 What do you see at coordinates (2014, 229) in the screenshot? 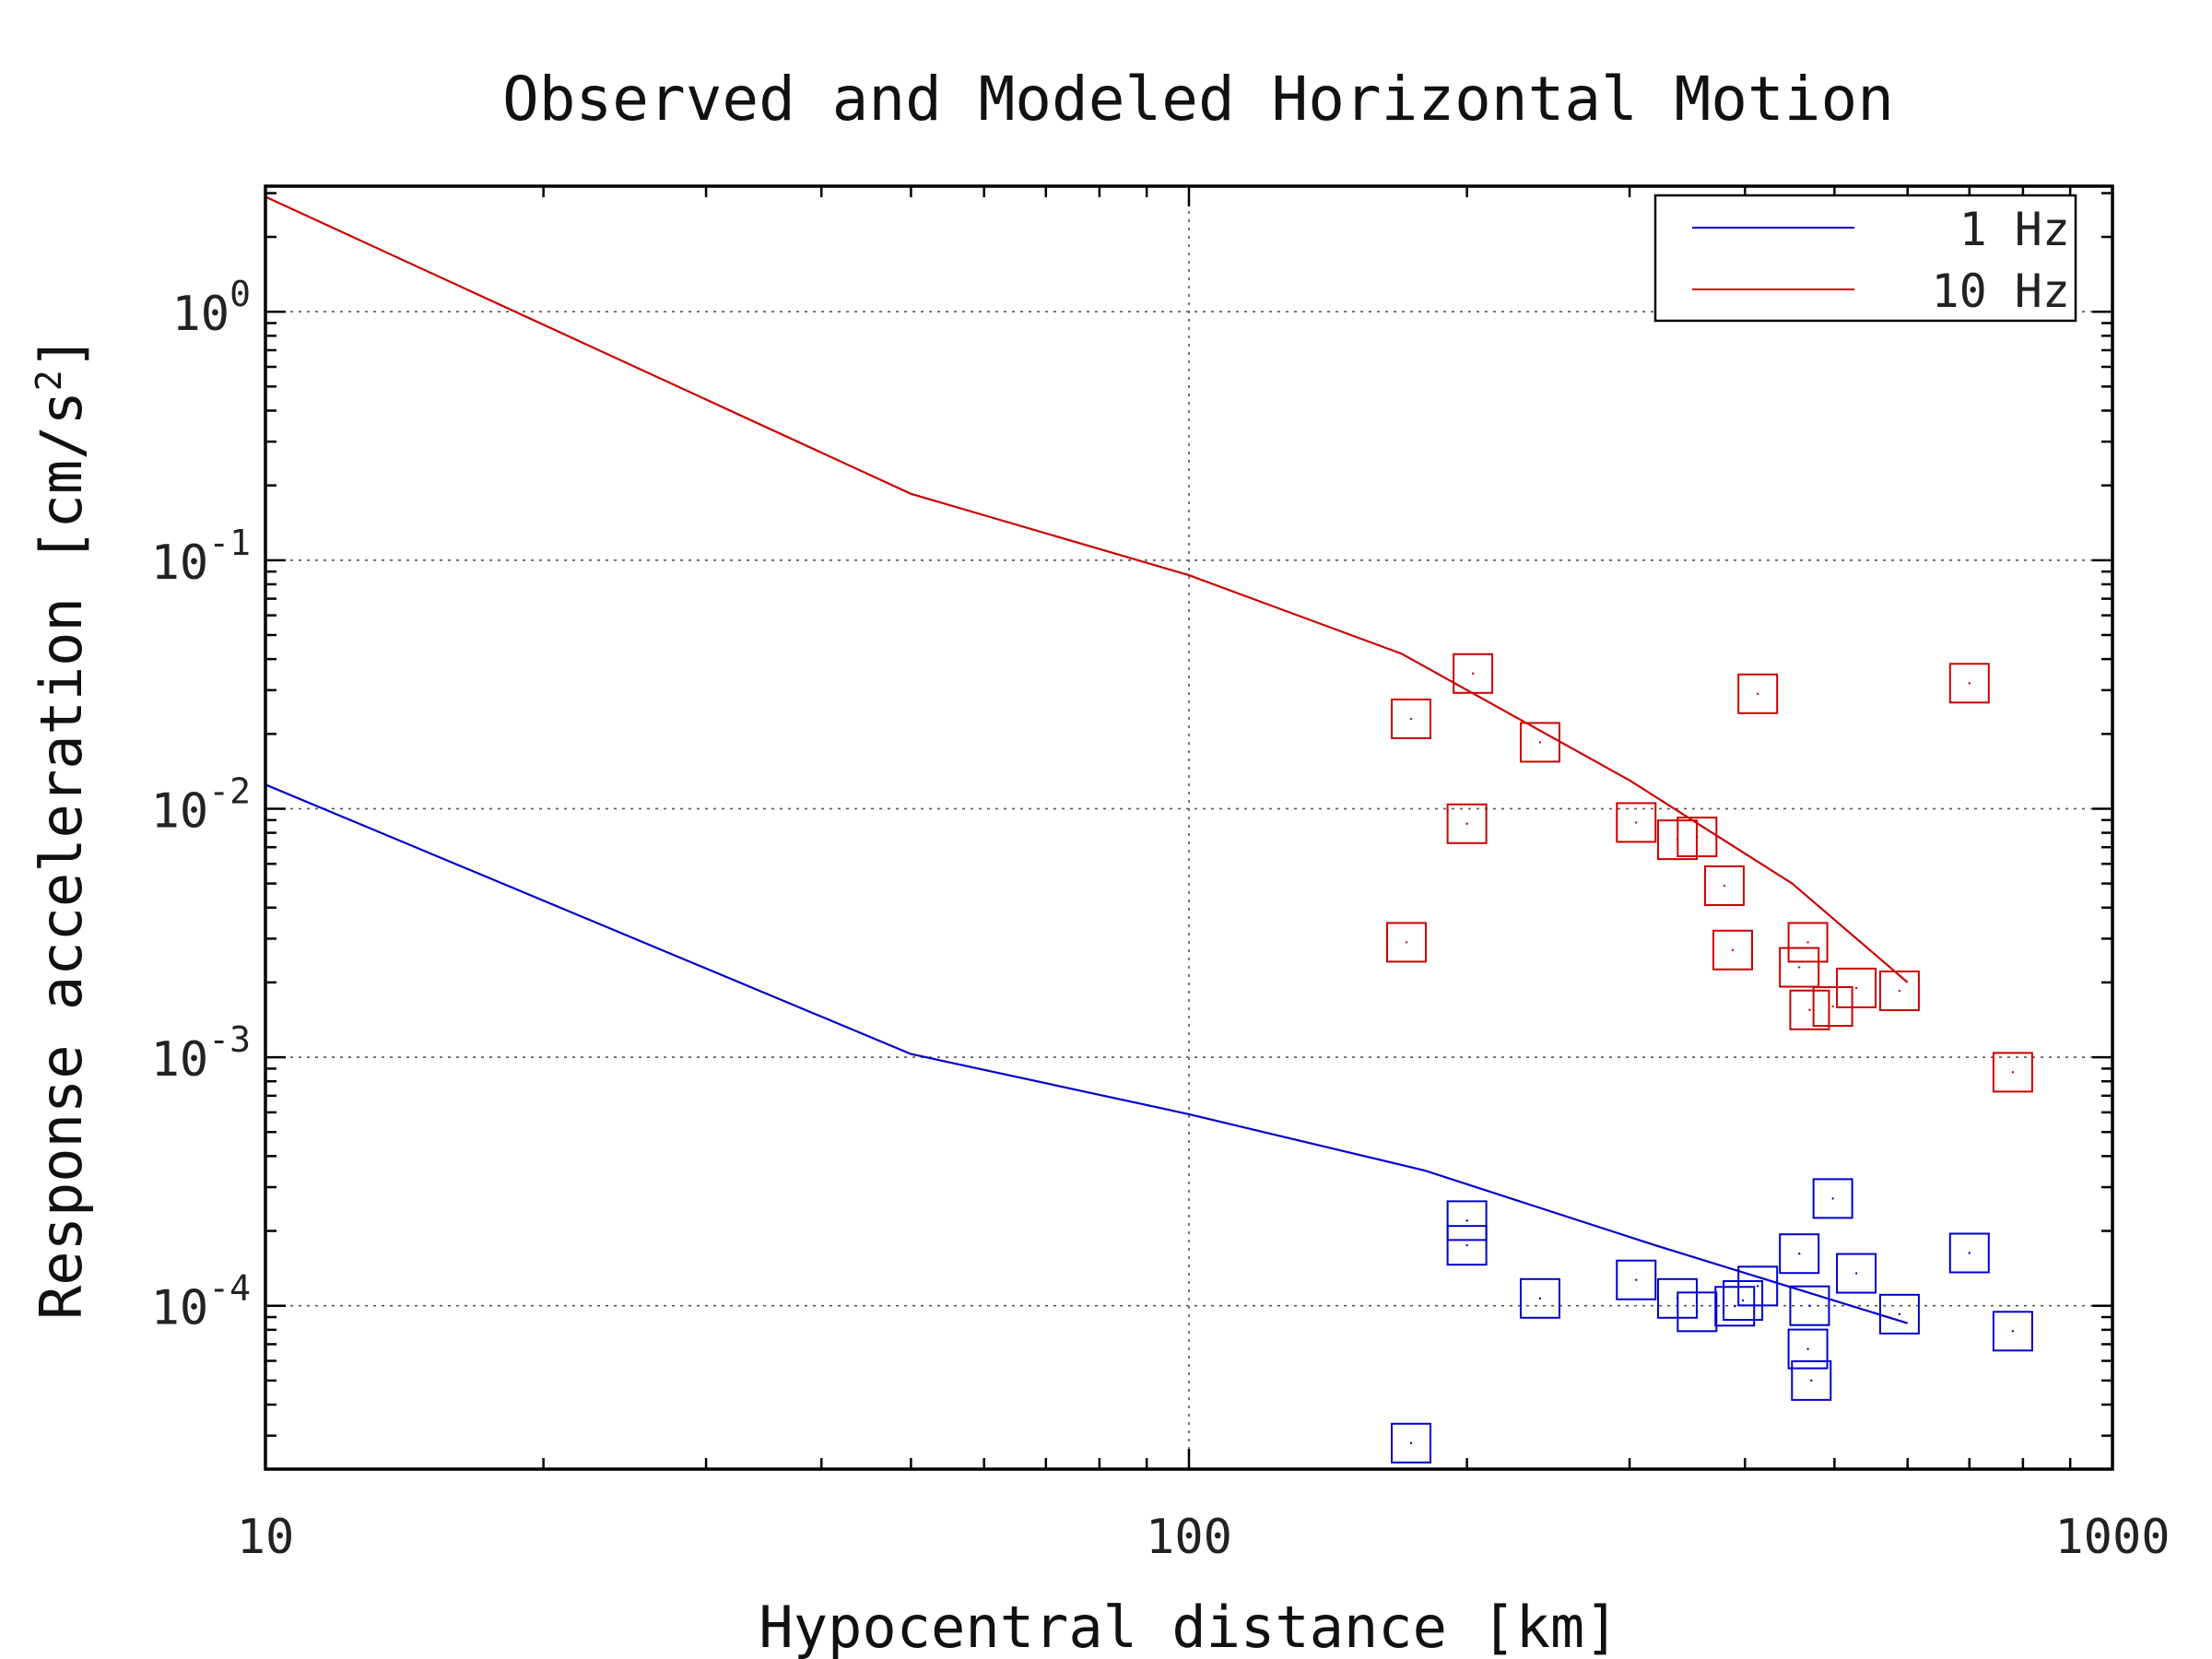
I see `legend-label-1hz: 1 Hz` at bounding box center [2014, 229].